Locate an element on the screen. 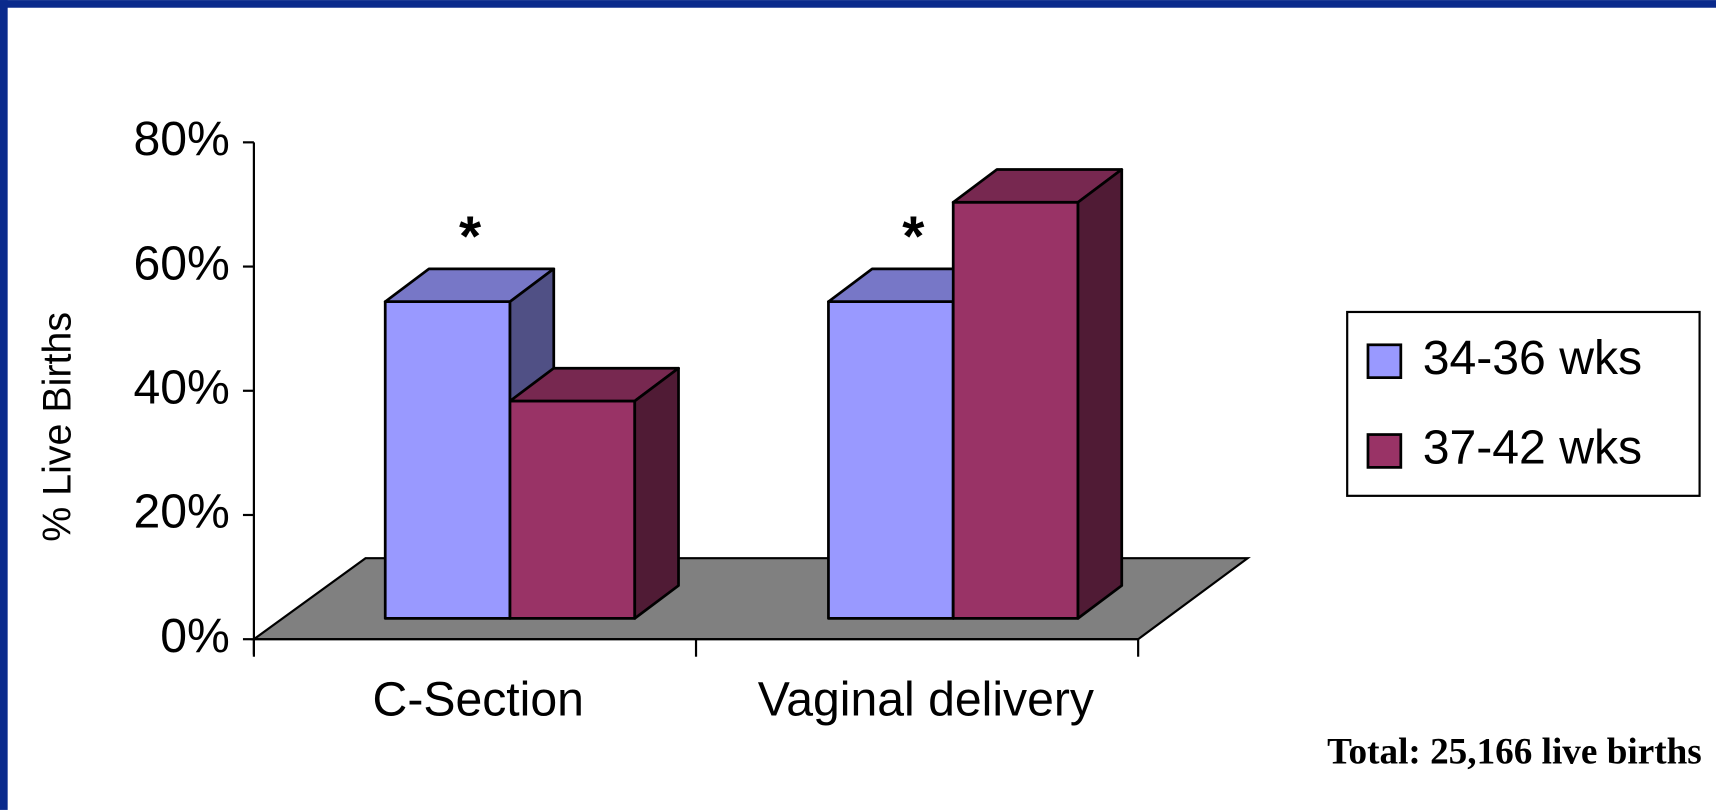  left-border is located at coordinates (4, 405).